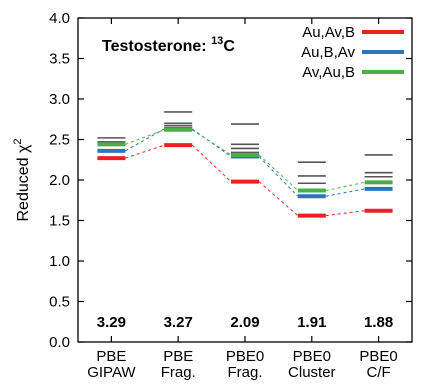 This screenshot has height=386, width=436. I want to click on y-tick-label: 2.5, so click(59, 140).